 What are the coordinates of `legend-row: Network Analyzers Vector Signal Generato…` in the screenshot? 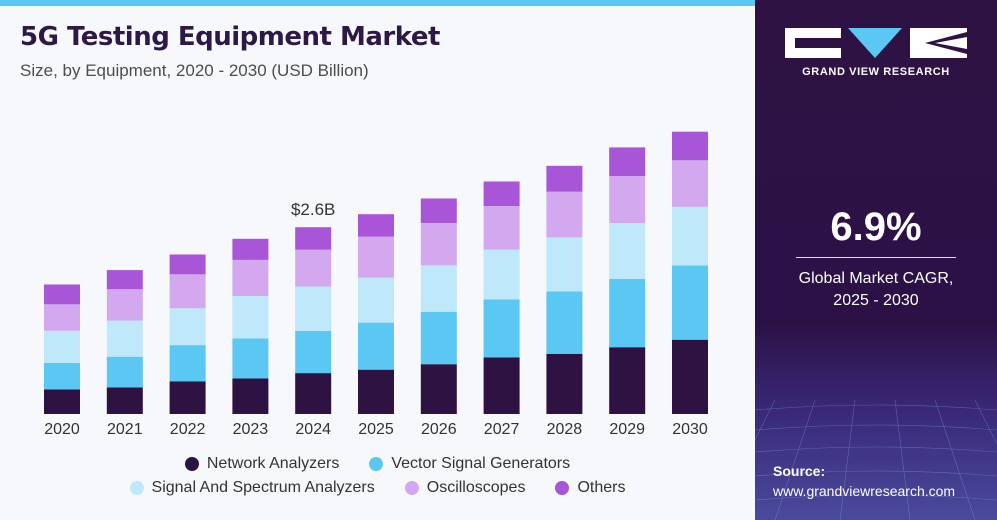 It's located at (377, 464).